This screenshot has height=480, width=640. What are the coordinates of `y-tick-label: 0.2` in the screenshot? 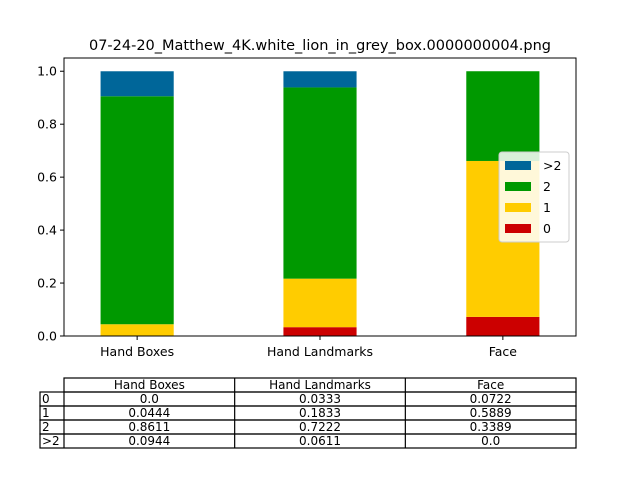 It's located at (47, 283).